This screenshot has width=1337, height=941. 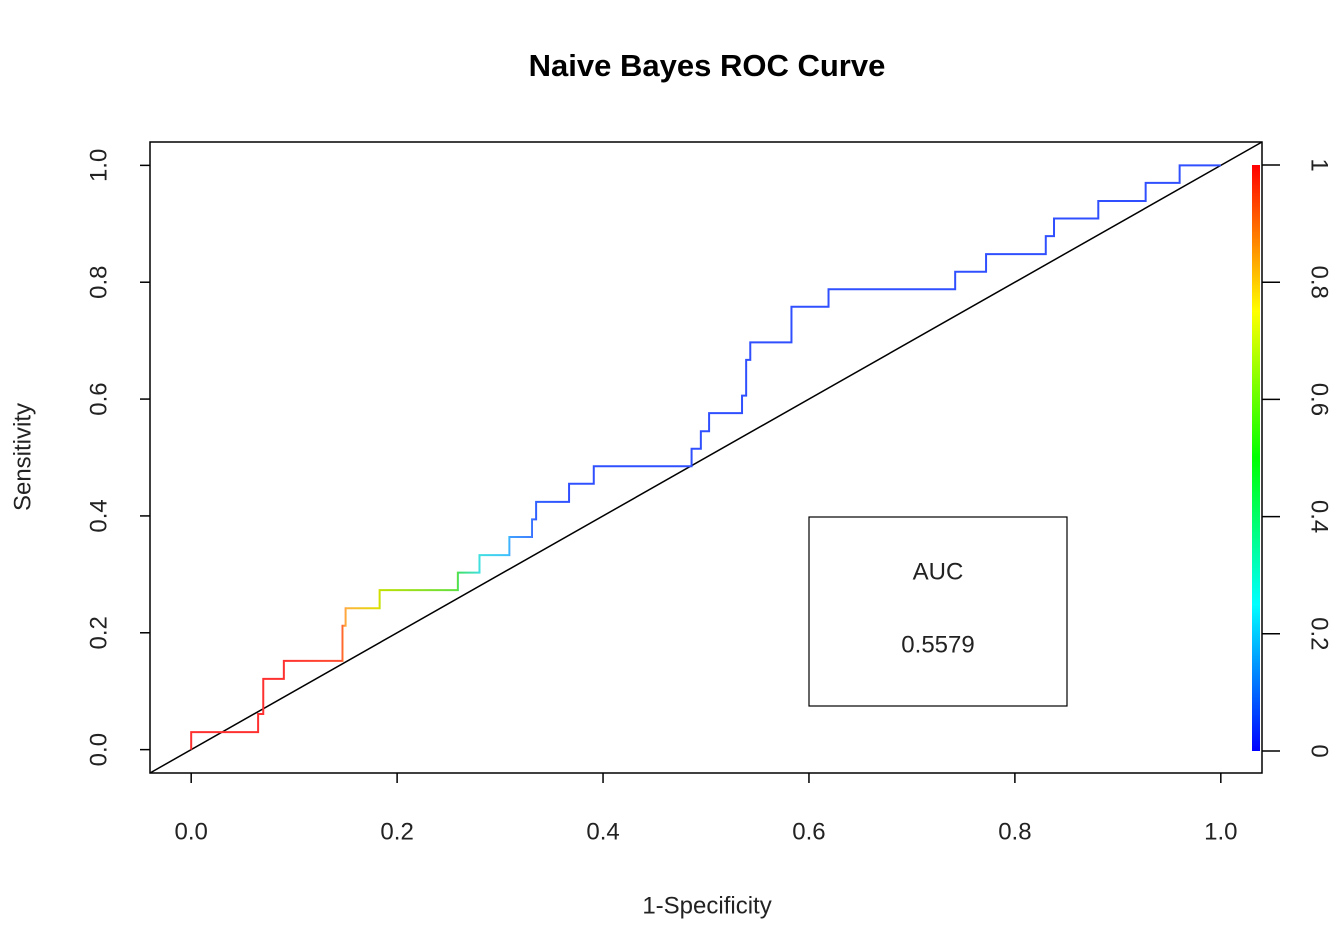 What do you see at coordinates (98, 165) in the screenshot?
I see `y-tick-label: 1.0` at bounding box center [98, 165].